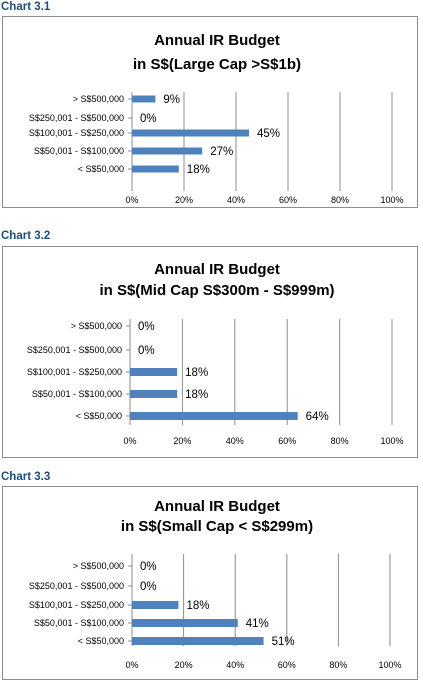  I want to click on chart-label: Chart 3.3, so click(26, 477).